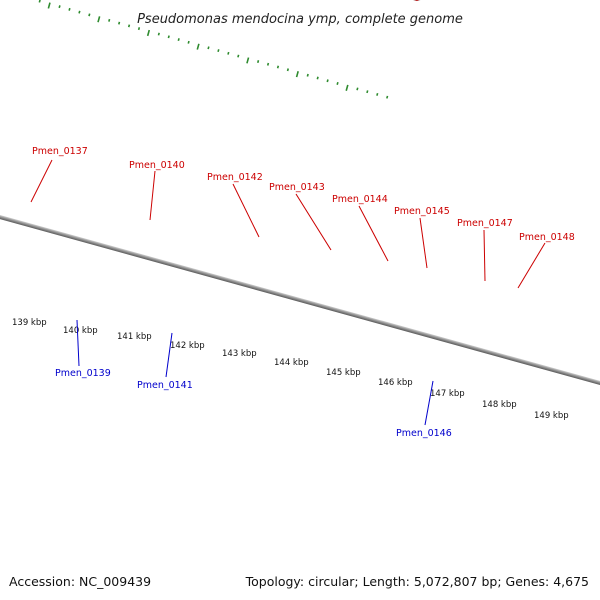 This screenshot has width=600, height=600. I want to click on gene-forward-body, so click(407, 1).